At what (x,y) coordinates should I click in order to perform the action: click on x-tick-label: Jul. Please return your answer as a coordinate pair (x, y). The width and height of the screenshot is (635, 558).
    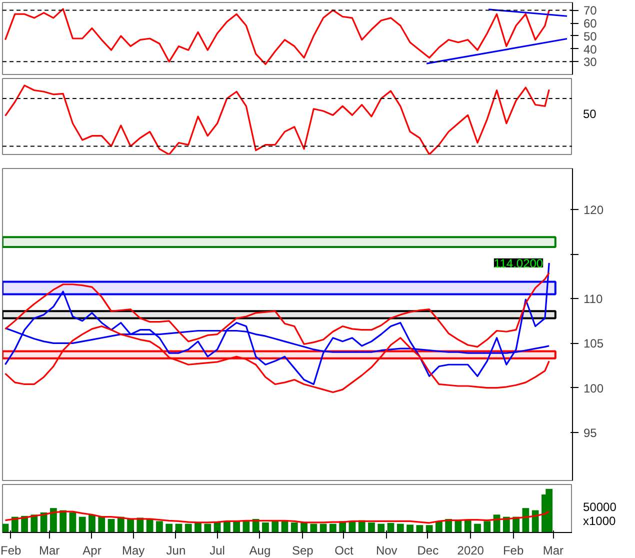
    Looking at the image, I should click on (217, 551).